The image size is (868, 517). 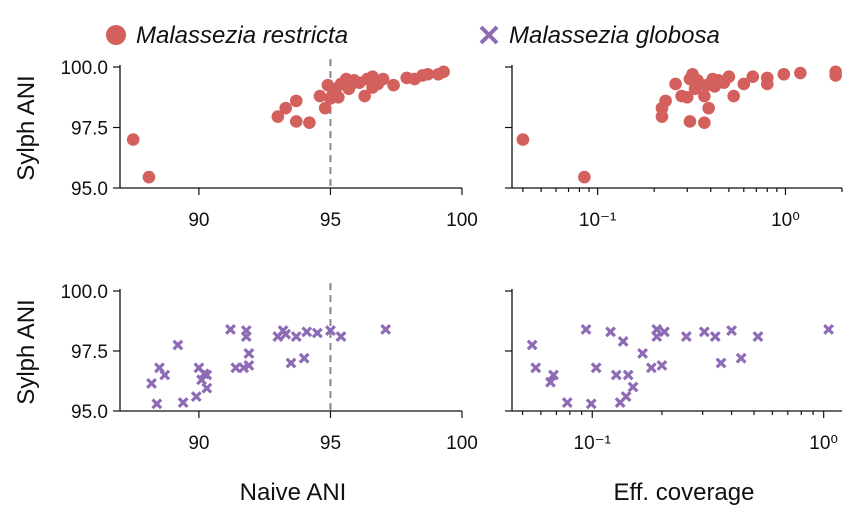 What do you see at coordinates (84, 68) in the screenshot?
I see `y-tick-label: 100.0` at bounding box center [84, 68].